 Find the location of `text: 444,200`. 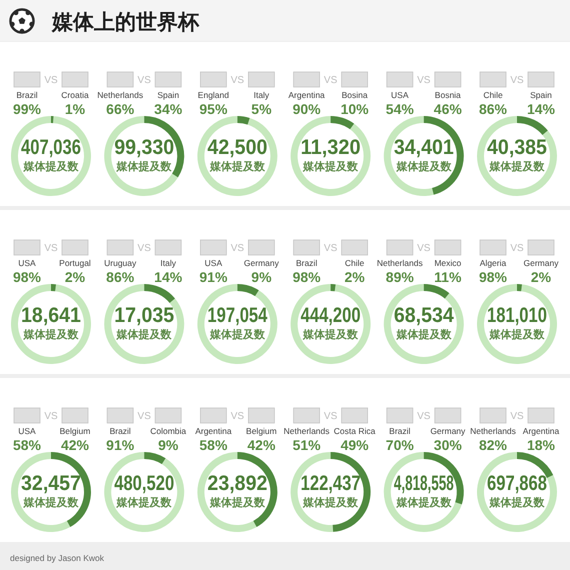

text: 444,200 is located at coordinates (330, 316).